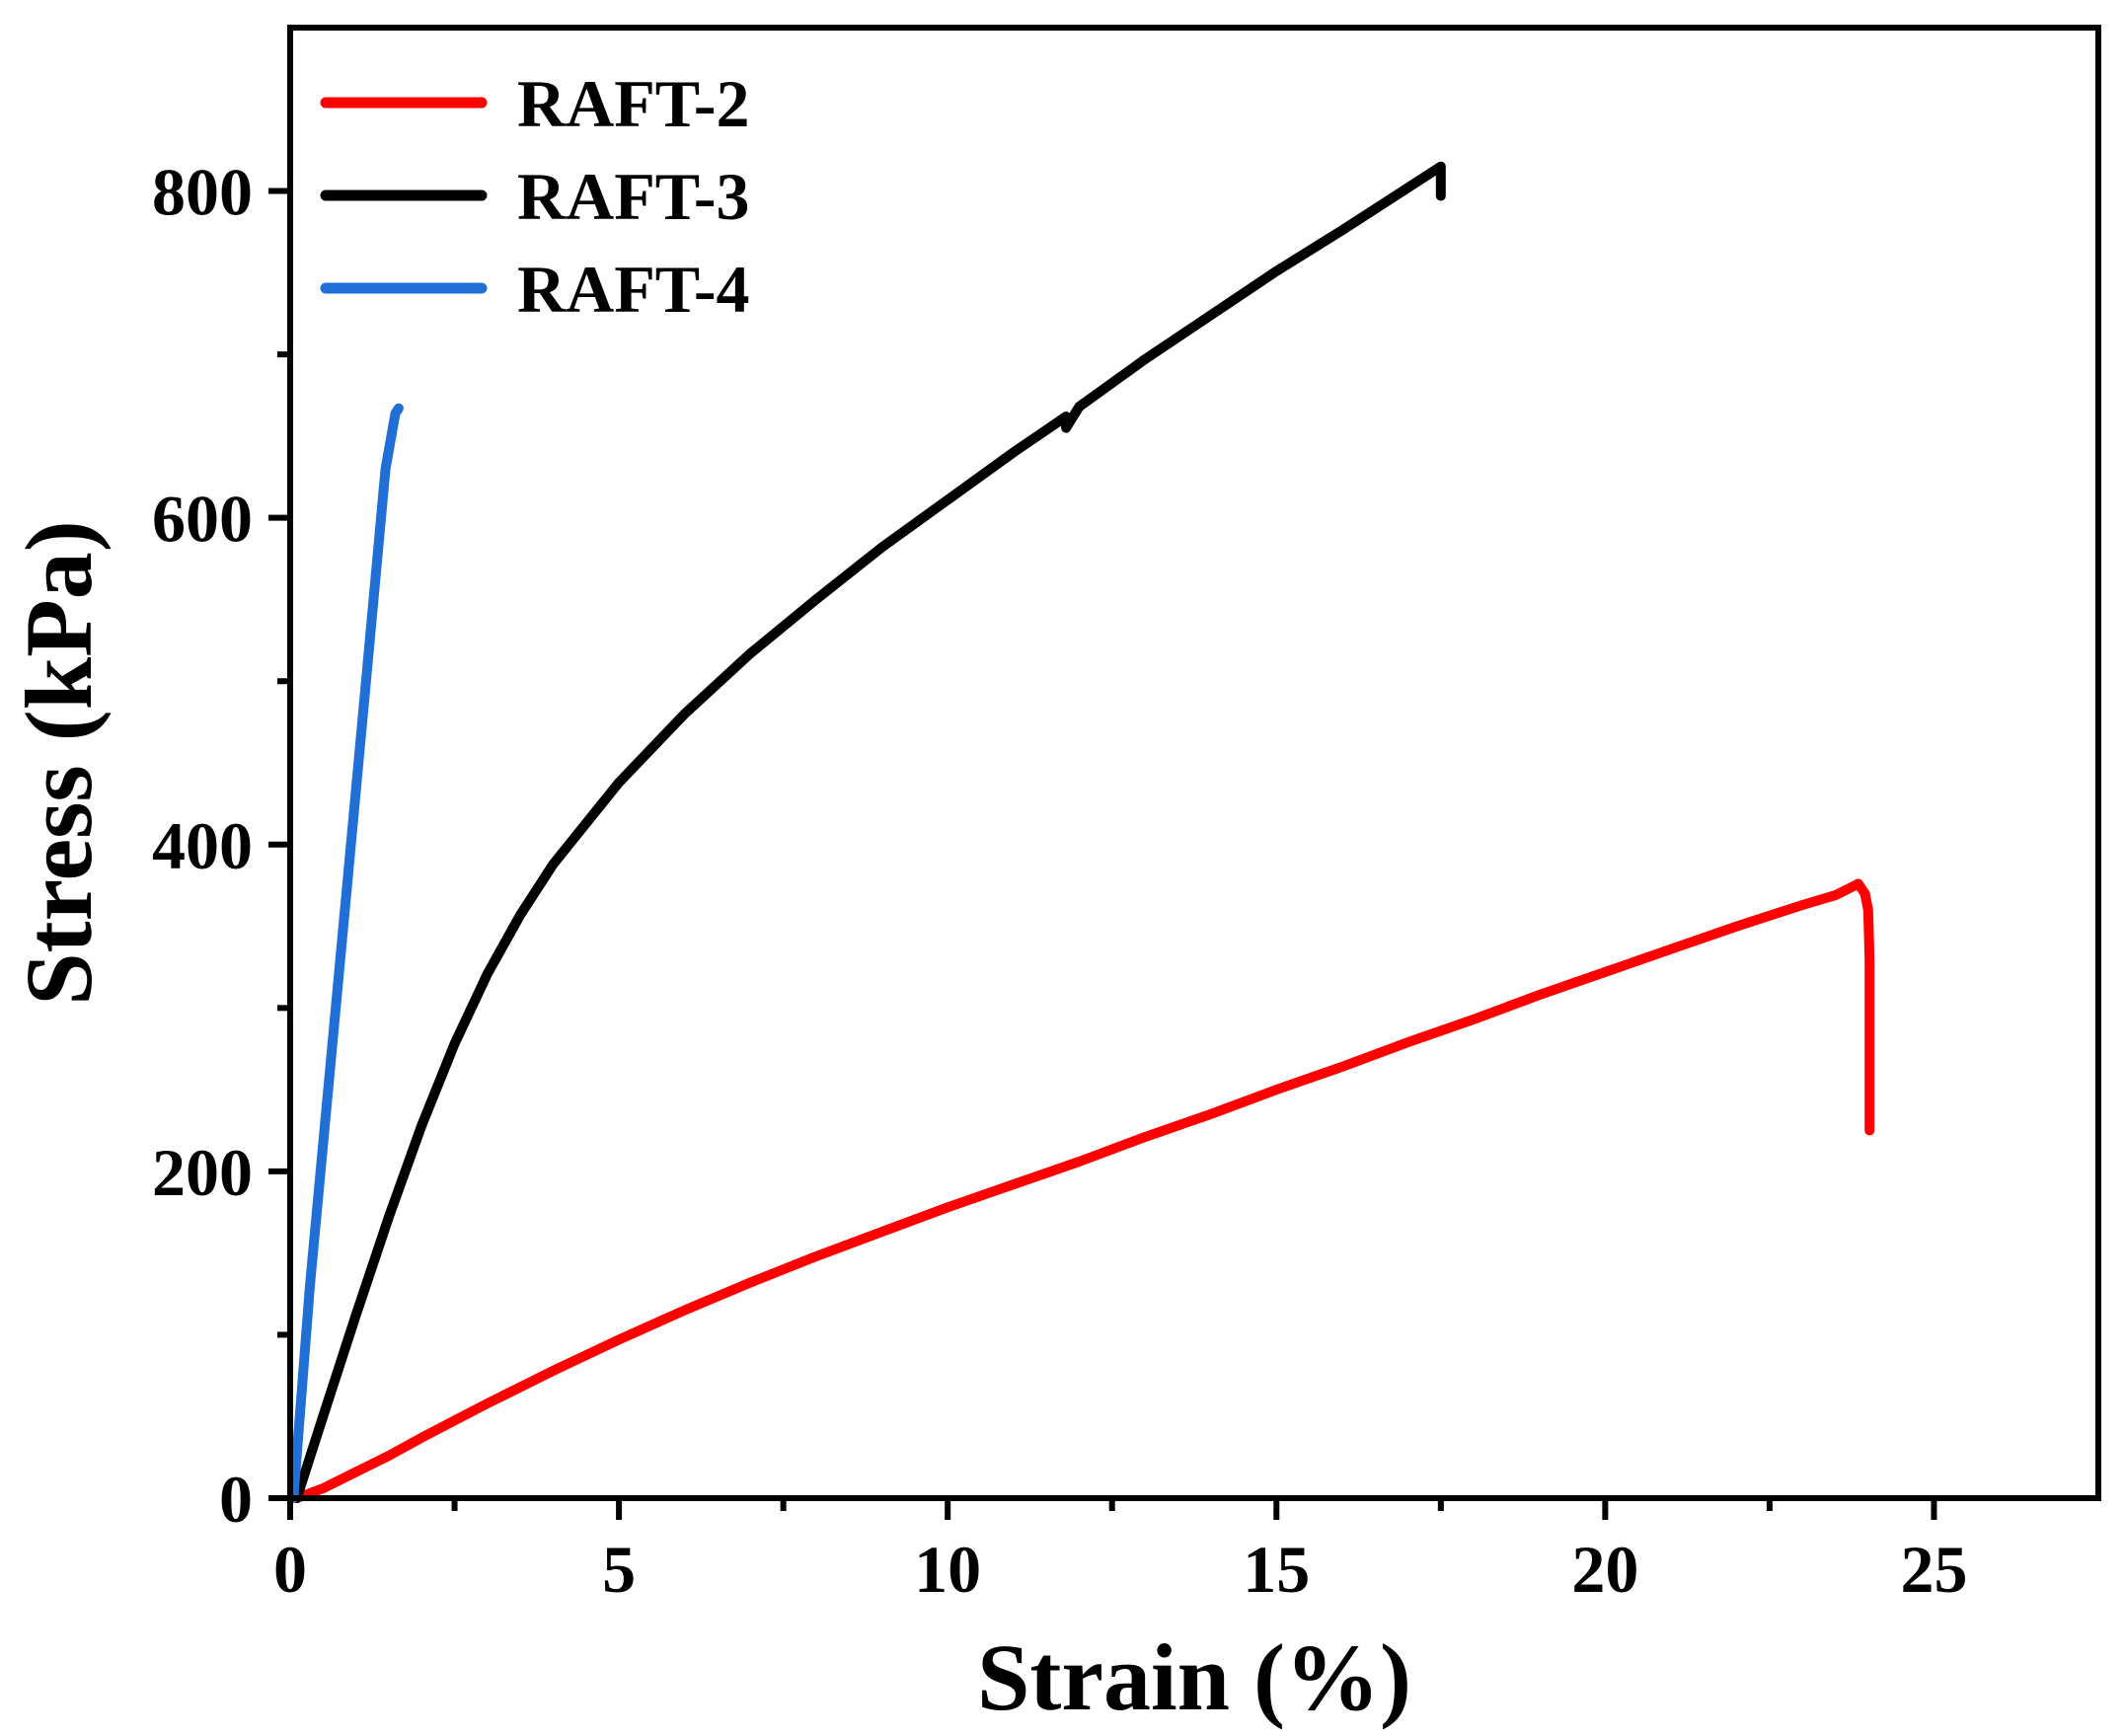 Image resolution: width=2124 pixels, height=1736 pixels. Describe the element at coordinates (59, 763) in the screenshot. I see `y-axis-title: Stress (kPa)` at that location.